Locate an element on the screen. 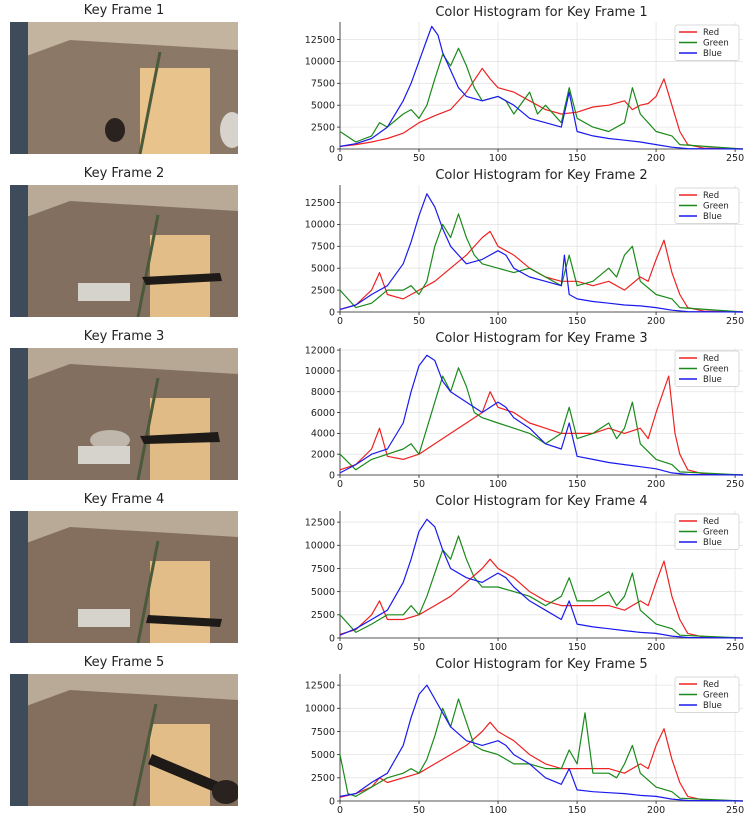 The image size is (753, 818). y-tick-label: 12500 is located at coordinates (320, 522).